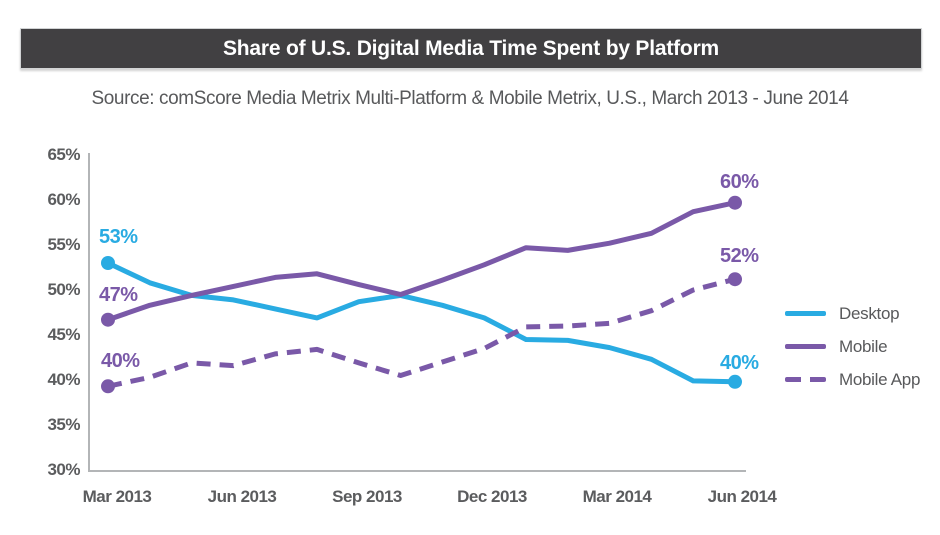  Describe the element at coordinates (120, 361) in the screenshot. I see `label-mobile-app-start: 40%` at that location.